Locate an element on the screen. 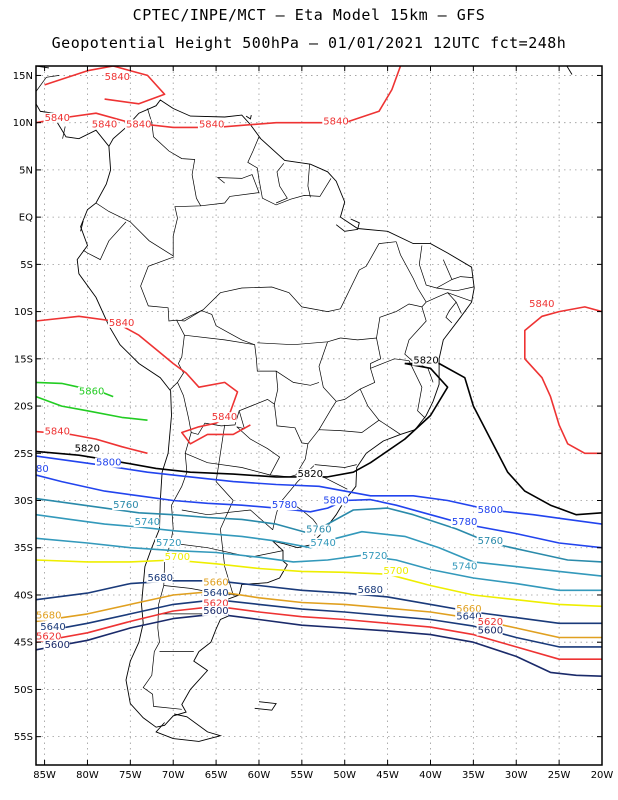  lat-label: 25S is located at coordinates (23, 454).